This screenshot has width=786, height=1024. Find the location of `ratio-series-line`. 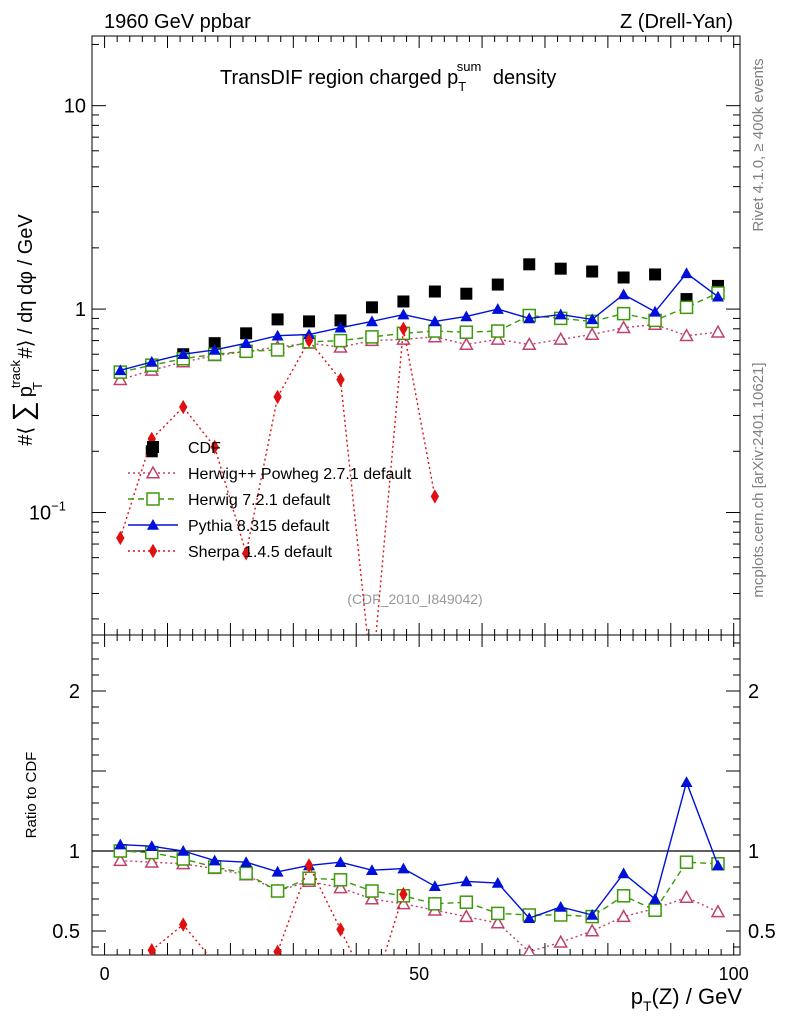

ratio-series-line is located at coordinates (419, 906).